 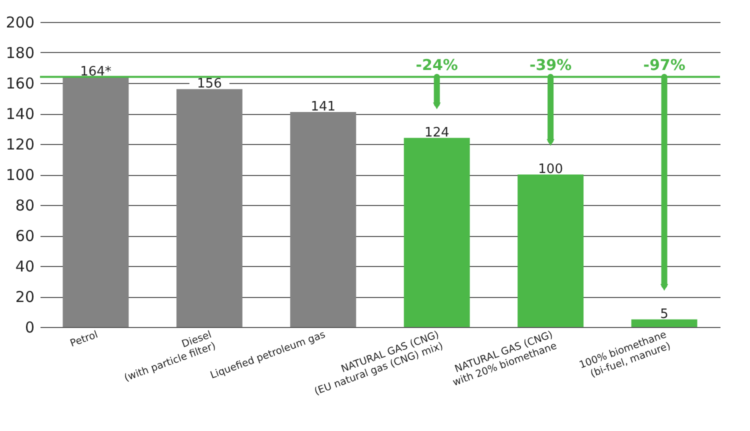 What do you see at coordinates (664, 65) in the screenshot?
I see `annotation: -97%` at bounding box center [664, 65].